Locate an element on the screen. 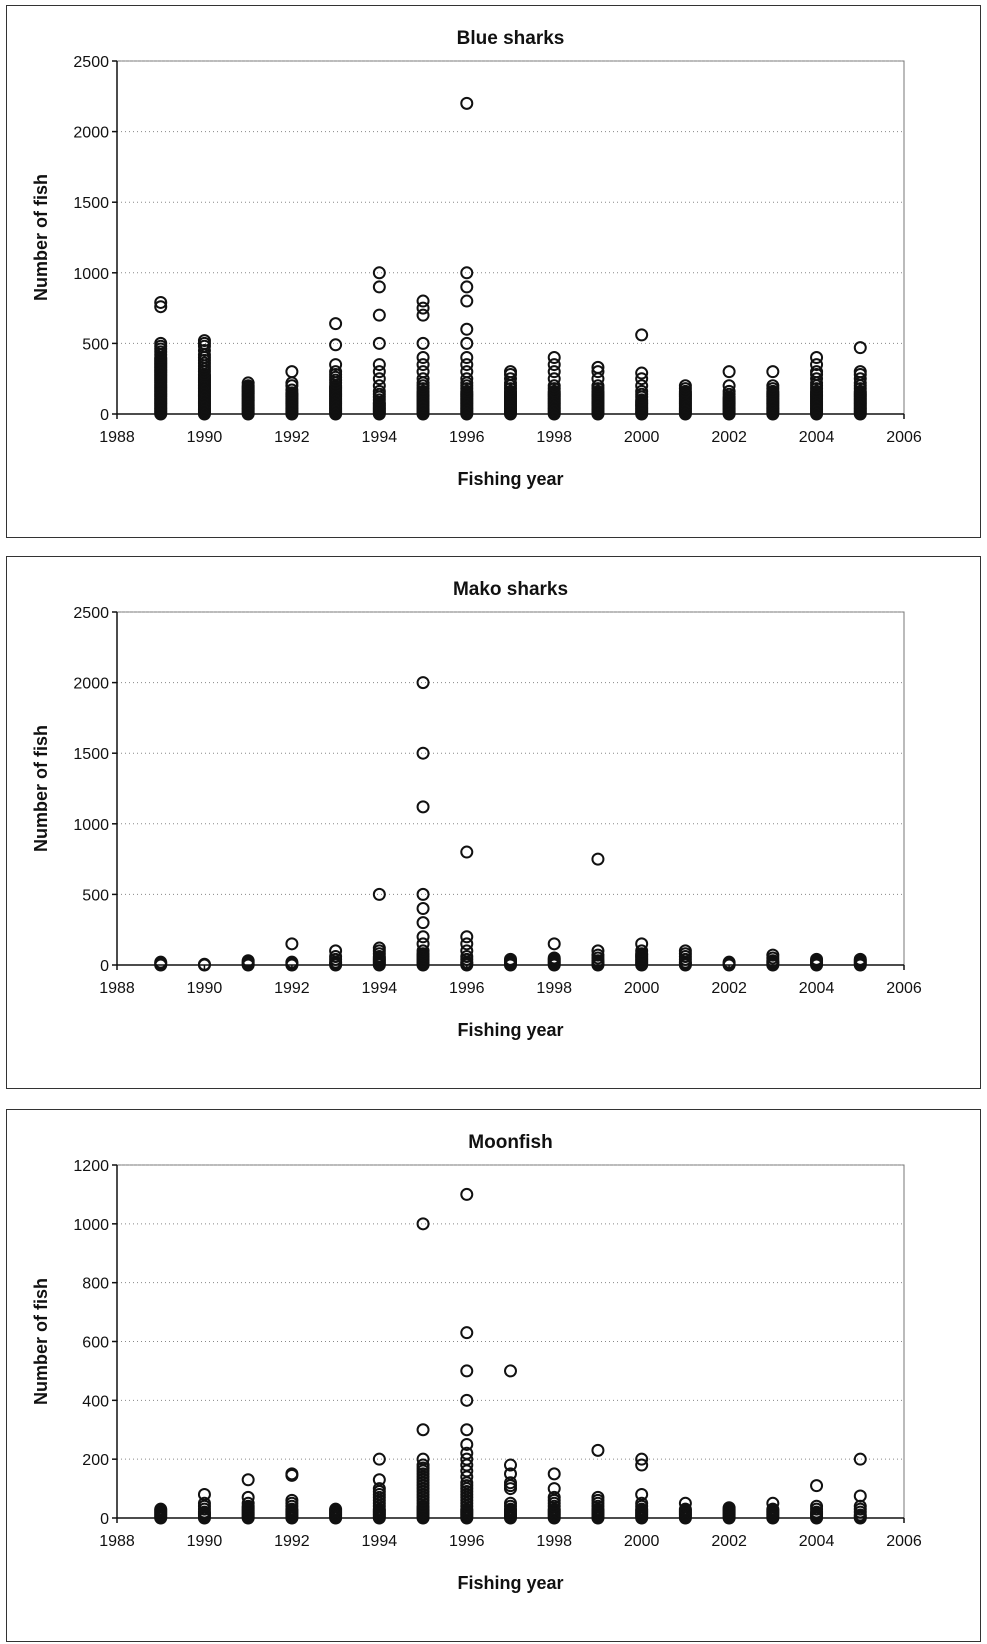 The height and width of the screenshot is (1644, 987). y-tick-label: 400 is located at coordinates (95, 1401).